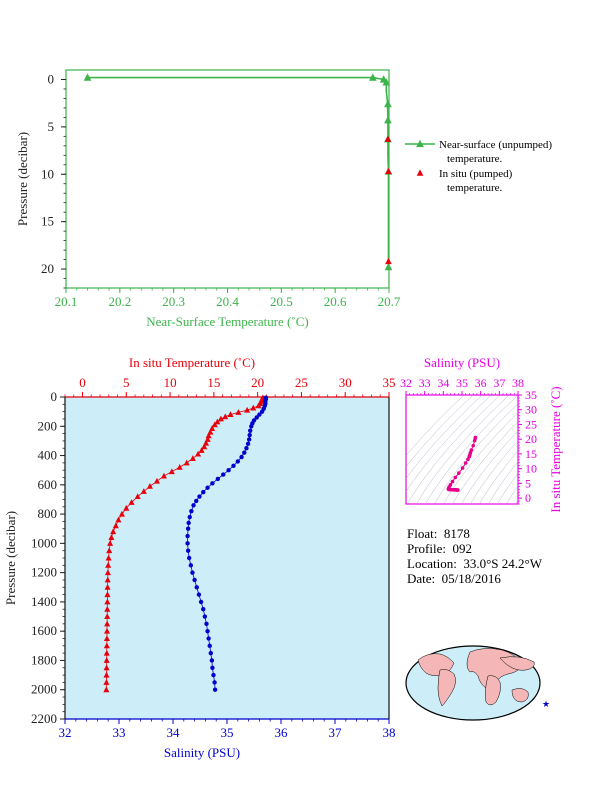 This screenshot has height=792, width=612. Describe the element at coordinates (420, 172) in the screenshot. I see `legend-marker-in-situ` at that location.